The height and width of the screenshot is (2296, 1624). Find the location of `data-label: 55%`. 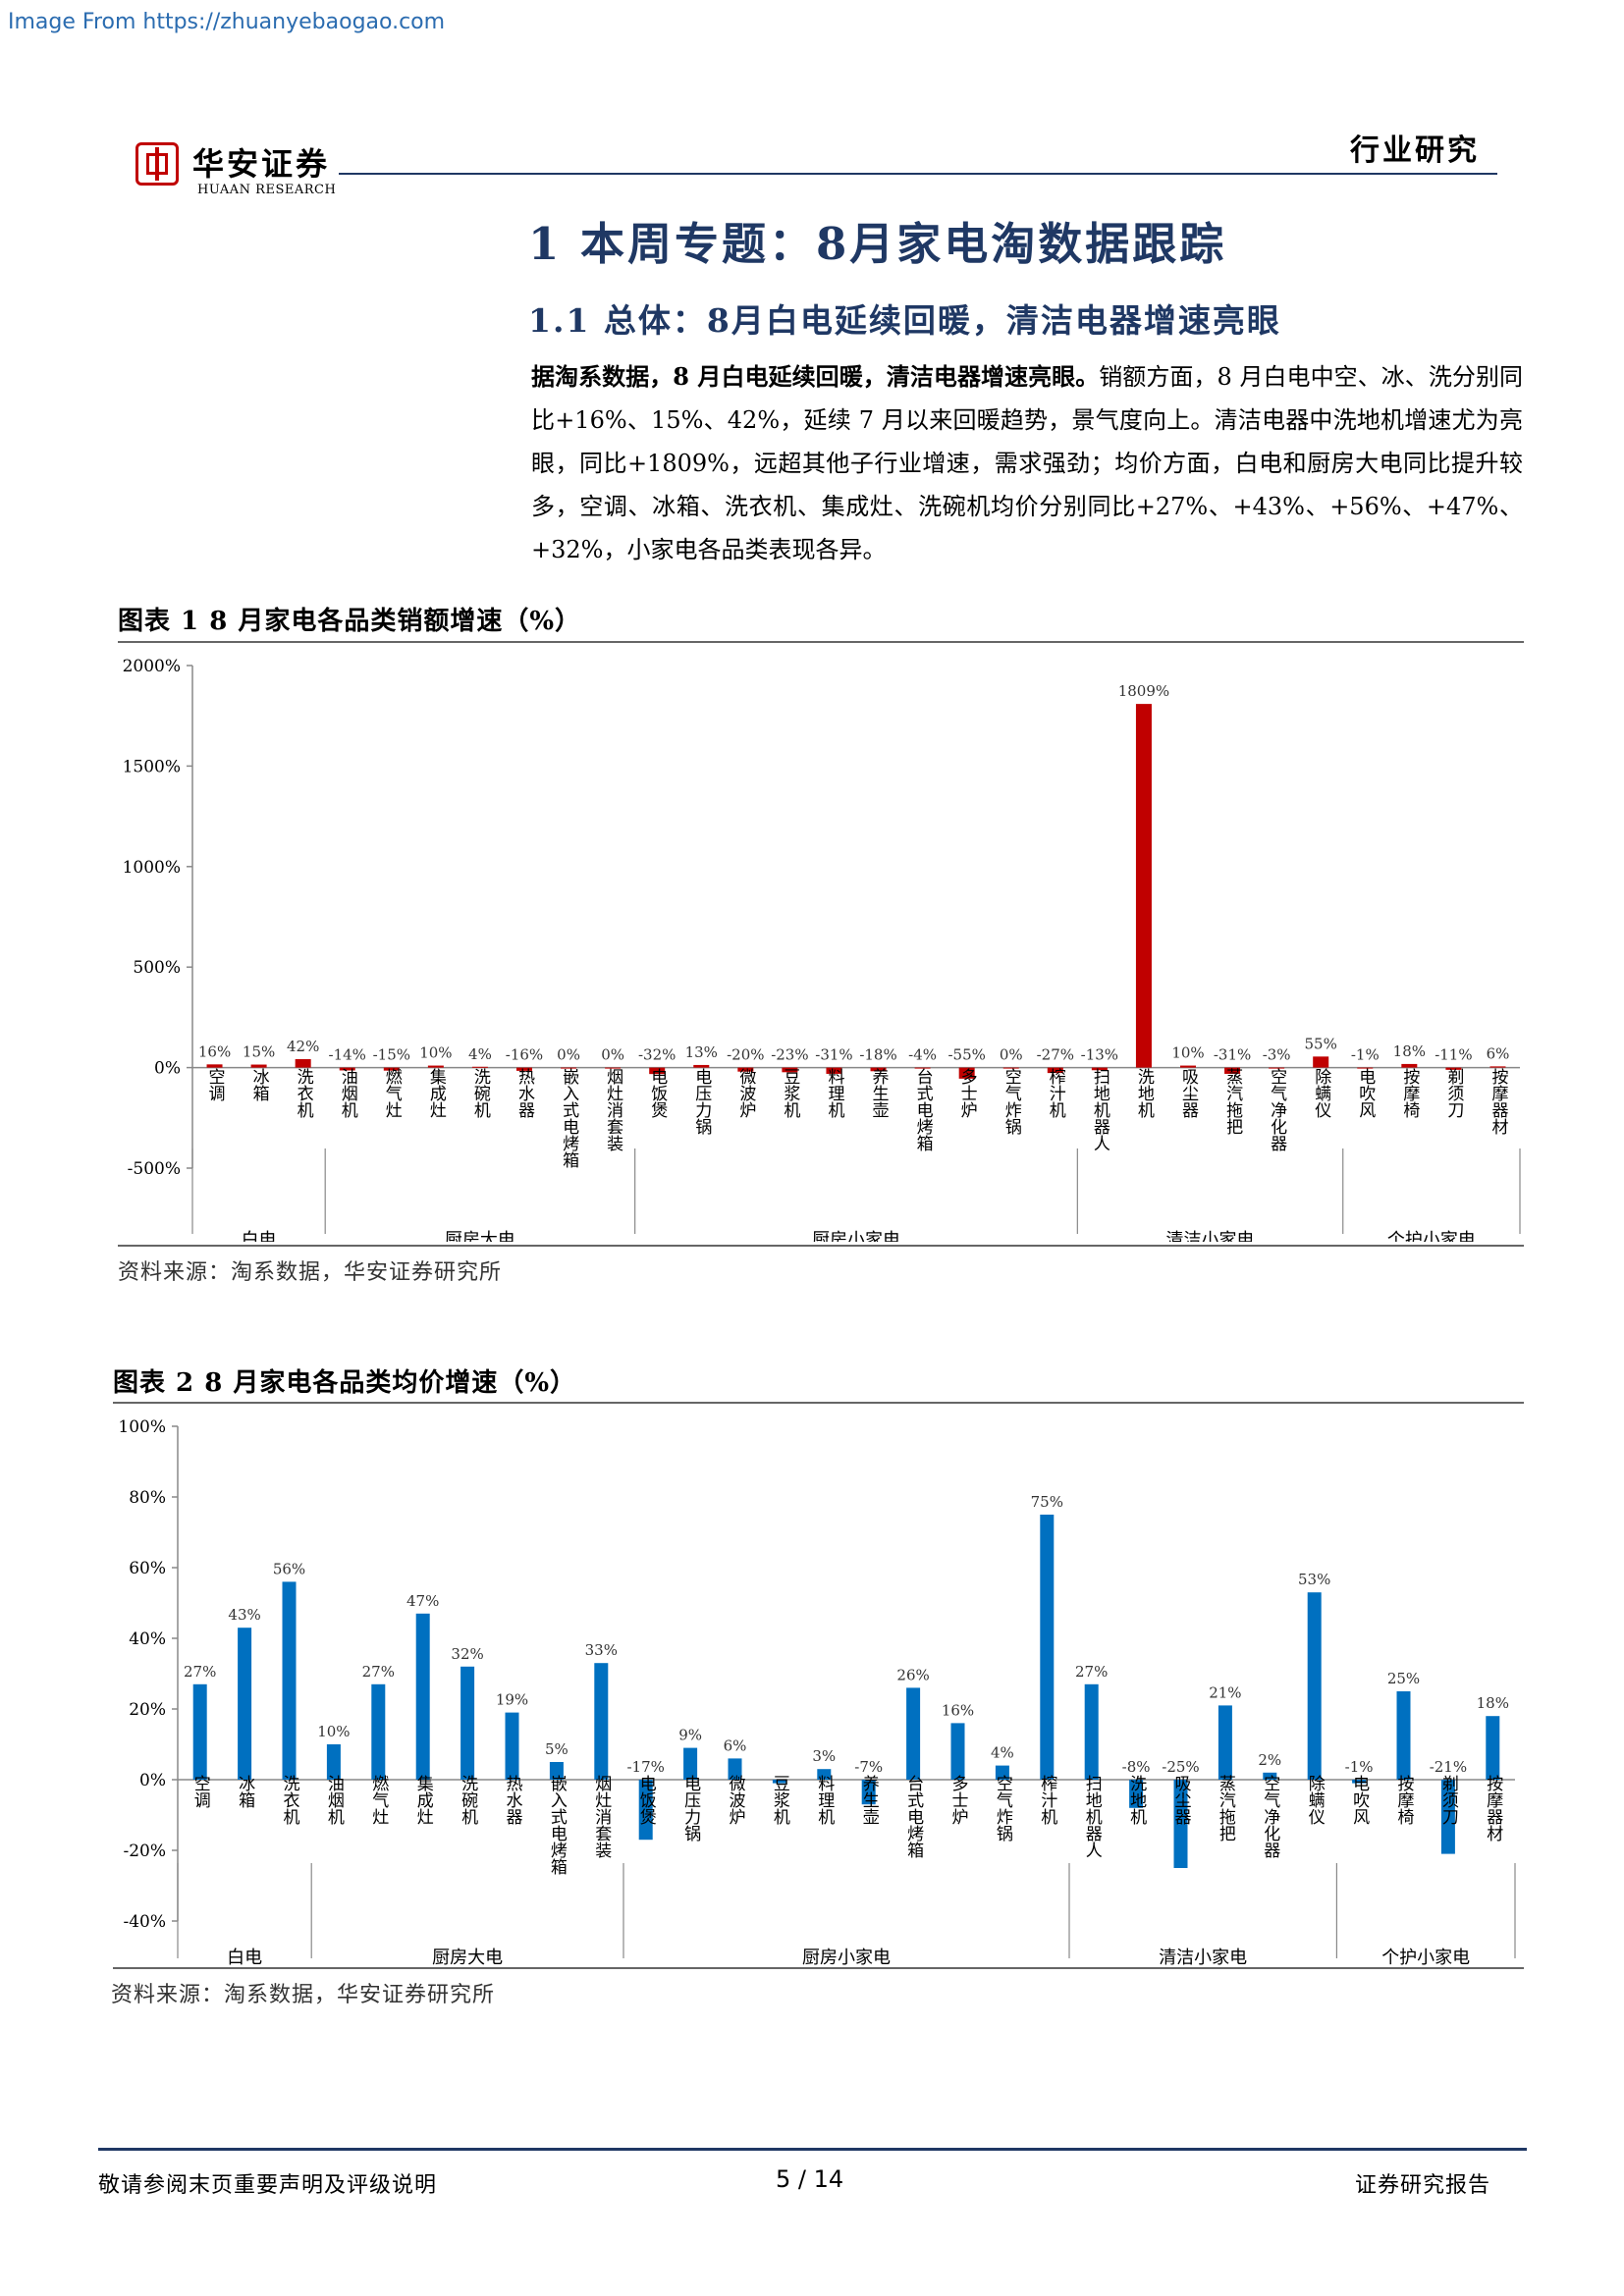

data-label: 55% is located at coordinates (1321, 1044).